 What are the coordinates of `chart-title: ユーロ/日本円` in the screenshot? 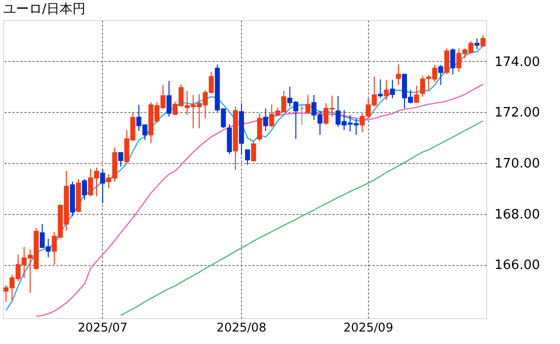 It's located at (44, 9).